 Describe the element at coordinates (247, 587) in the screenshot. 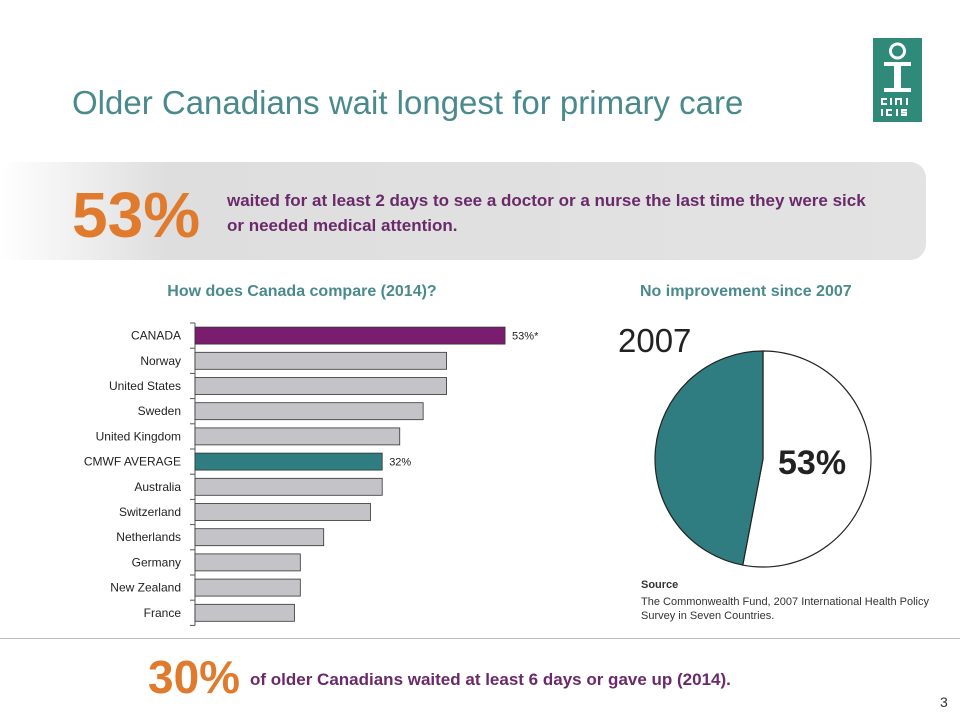

I see `bar-new-zealand` at that location.